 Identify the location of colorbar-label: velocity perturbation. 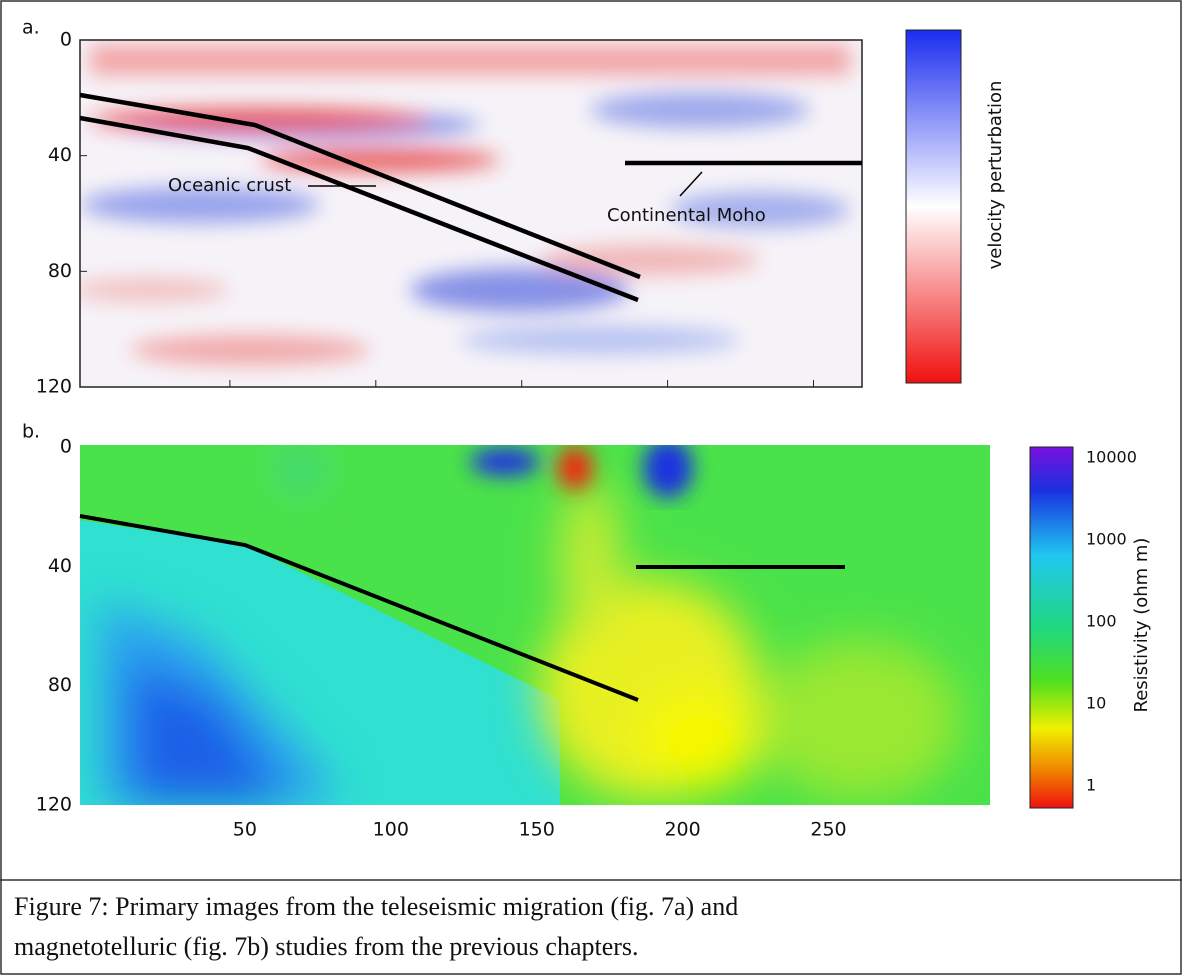
(995, 175).